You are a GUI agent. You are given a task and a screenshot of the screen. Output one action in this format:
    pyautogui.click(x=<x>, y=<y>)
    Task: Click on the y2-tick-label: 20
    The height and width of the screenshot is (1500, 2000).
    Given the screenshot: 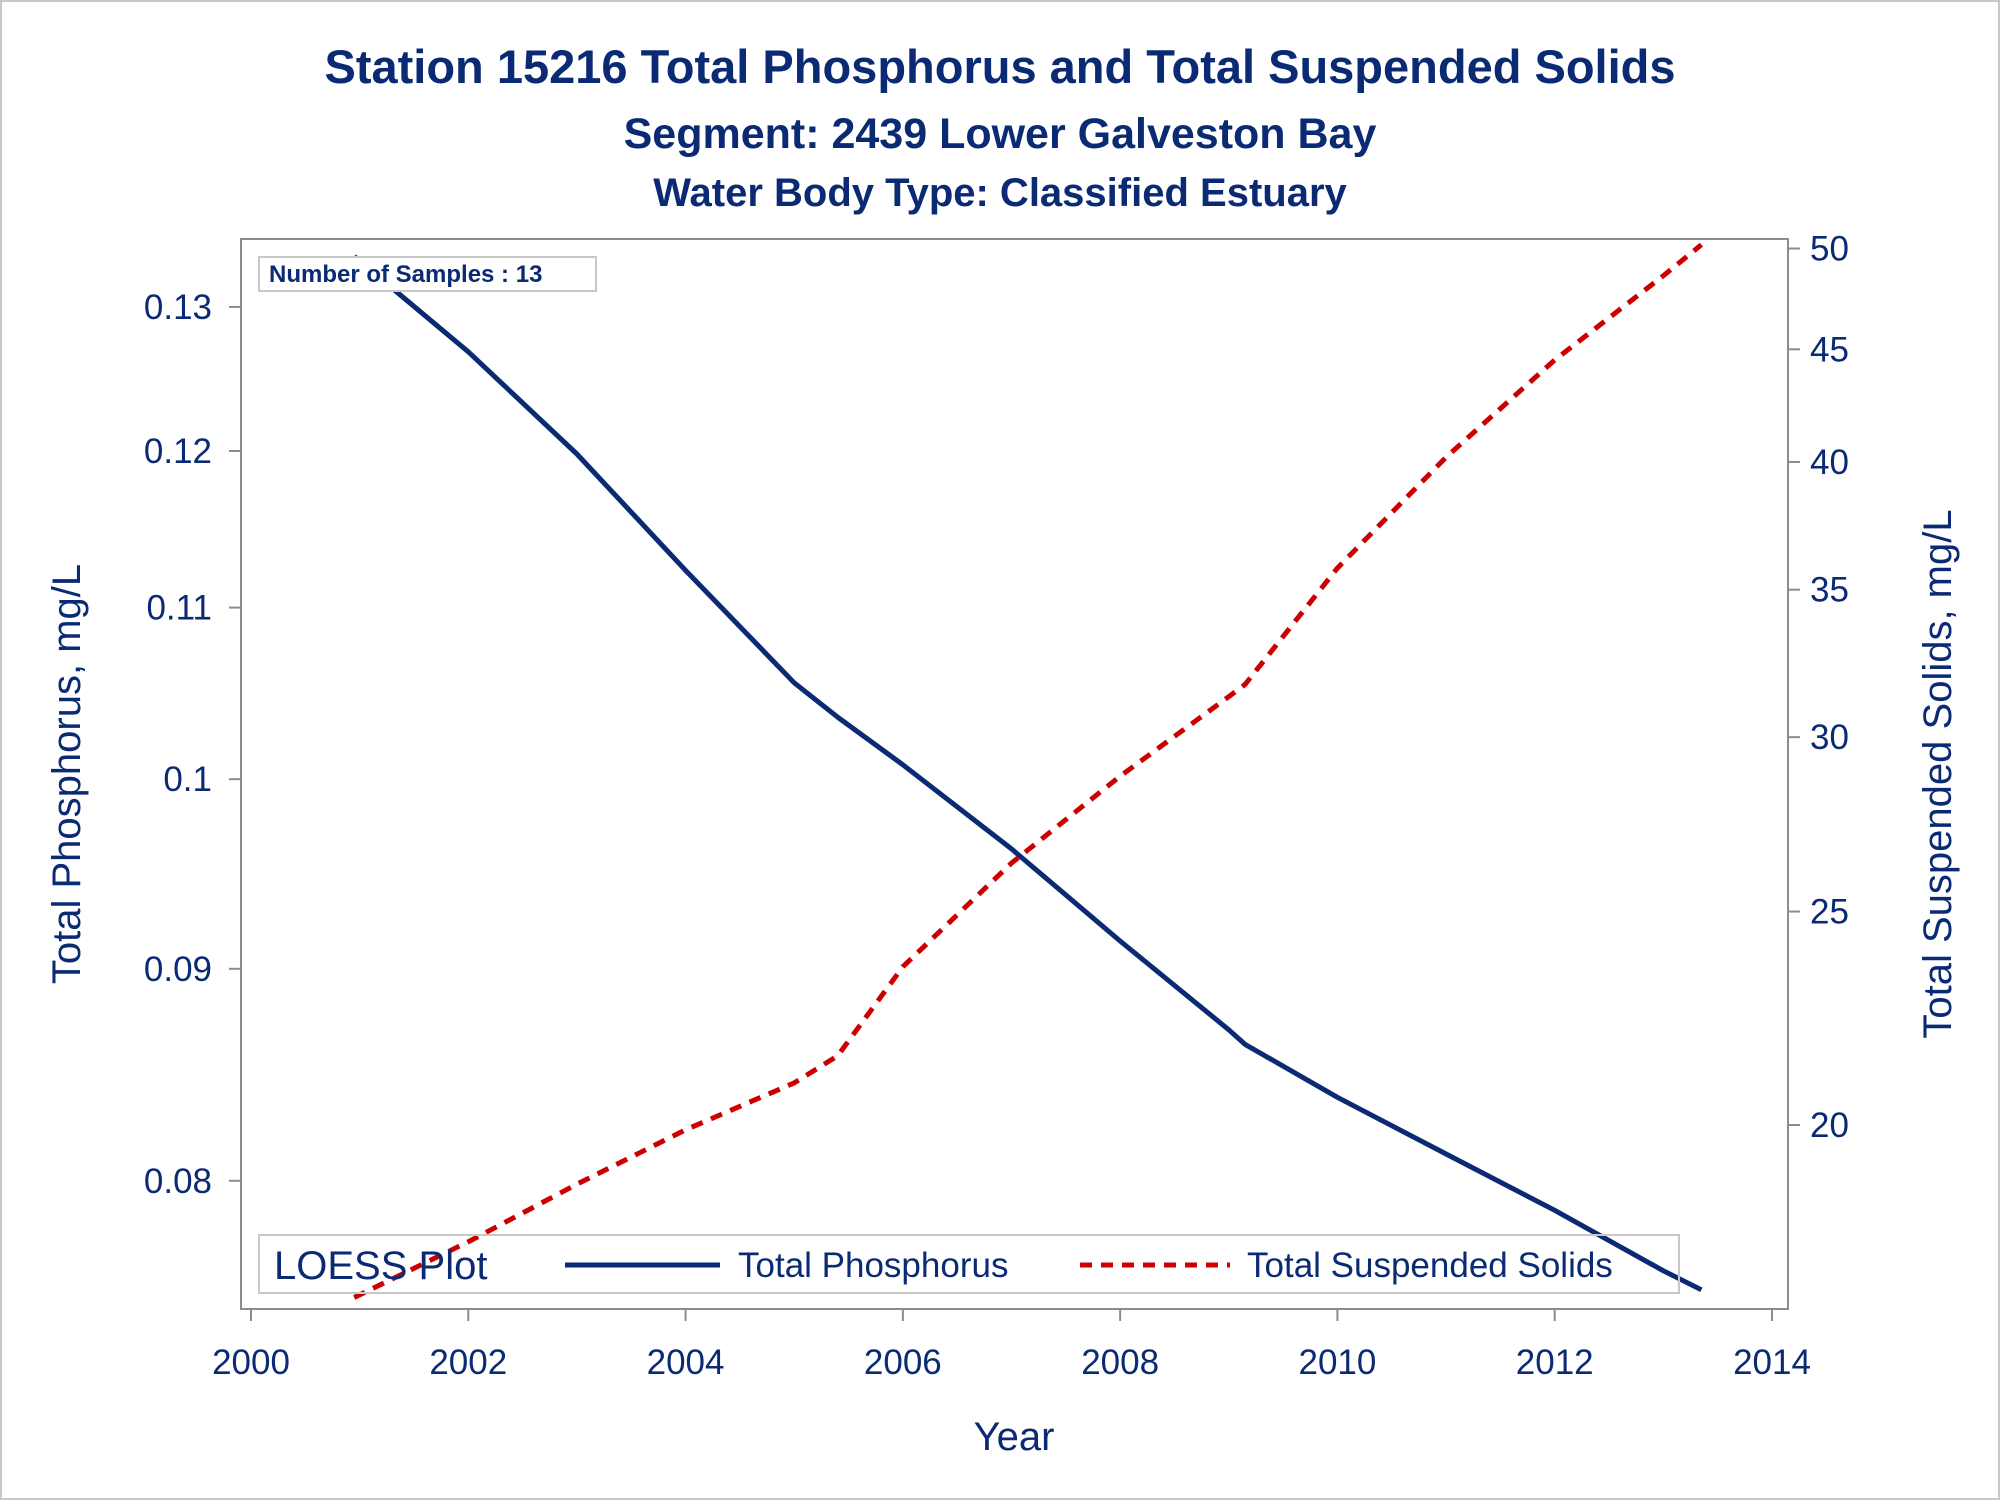 What is the action you would take?
    pyautogui.click(x=1829, y=1125)
    